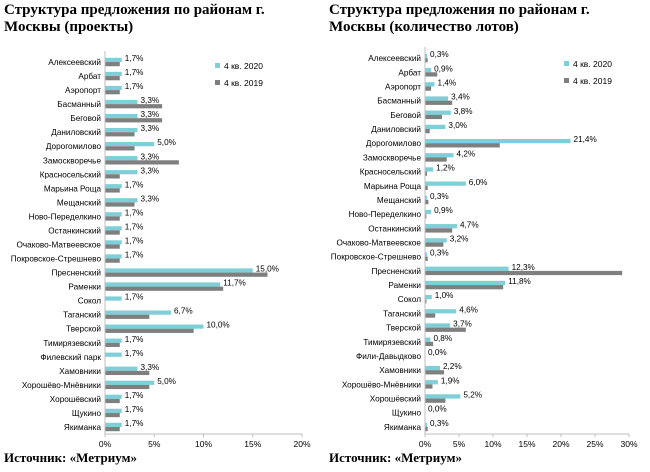 This screenshot has width=650, height=472. I want to click on legend-label: 4 кв. 2020, so click(243, 66).